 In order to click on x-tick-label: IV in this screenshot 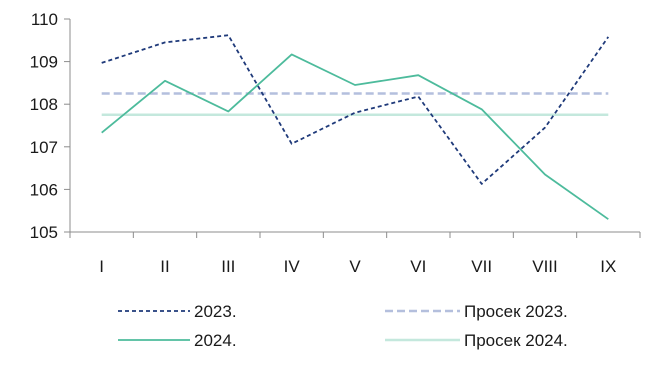, I will do `click(292, 266)`.